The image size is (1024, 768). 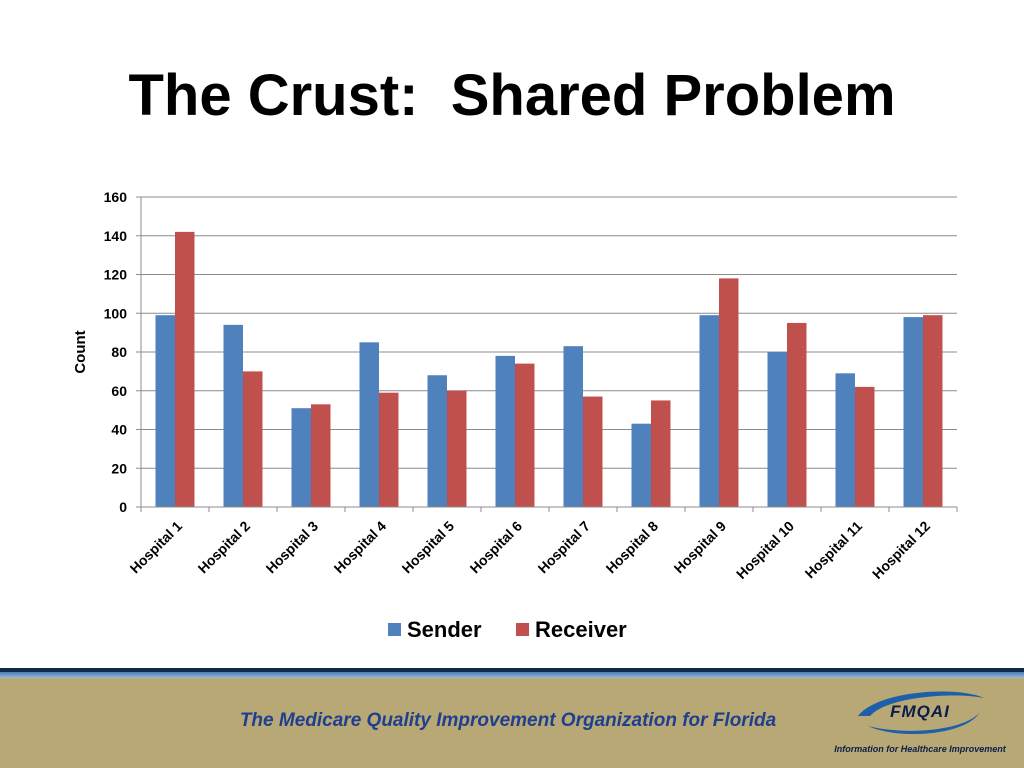 What do you see at coordinates (512, 675) in the screenshot?
I see `footer-stripe-blue` at bounding box center [512, 675].